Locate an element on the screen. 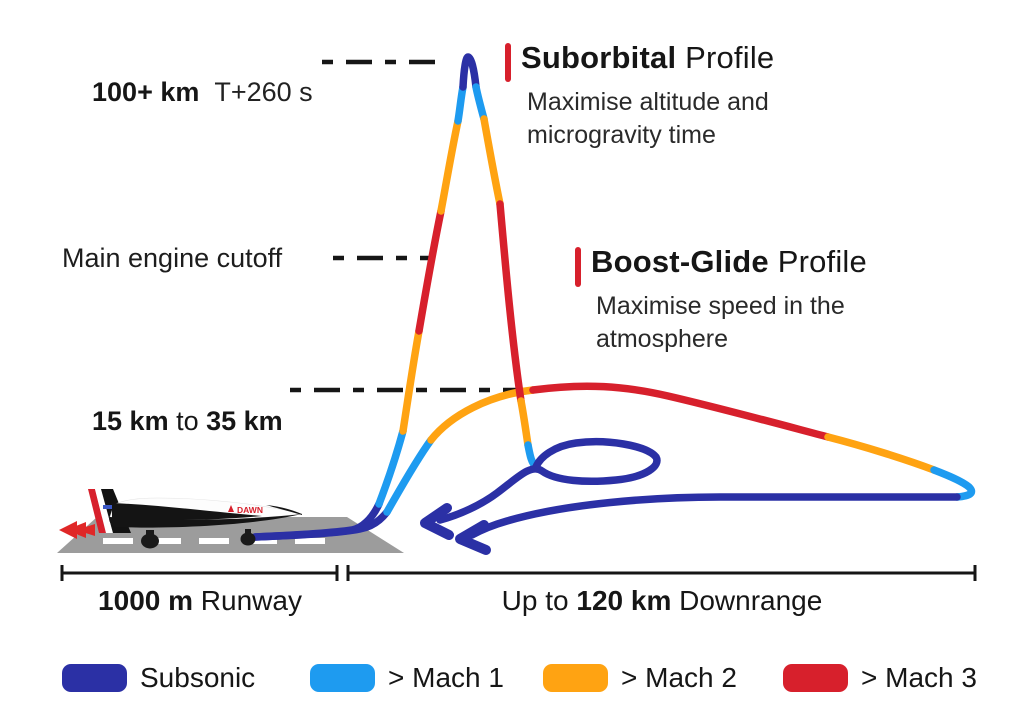 The height and width of the screenshot is (717, 1024). suborbital-mach1-coast is located at coordinates (460, 104).